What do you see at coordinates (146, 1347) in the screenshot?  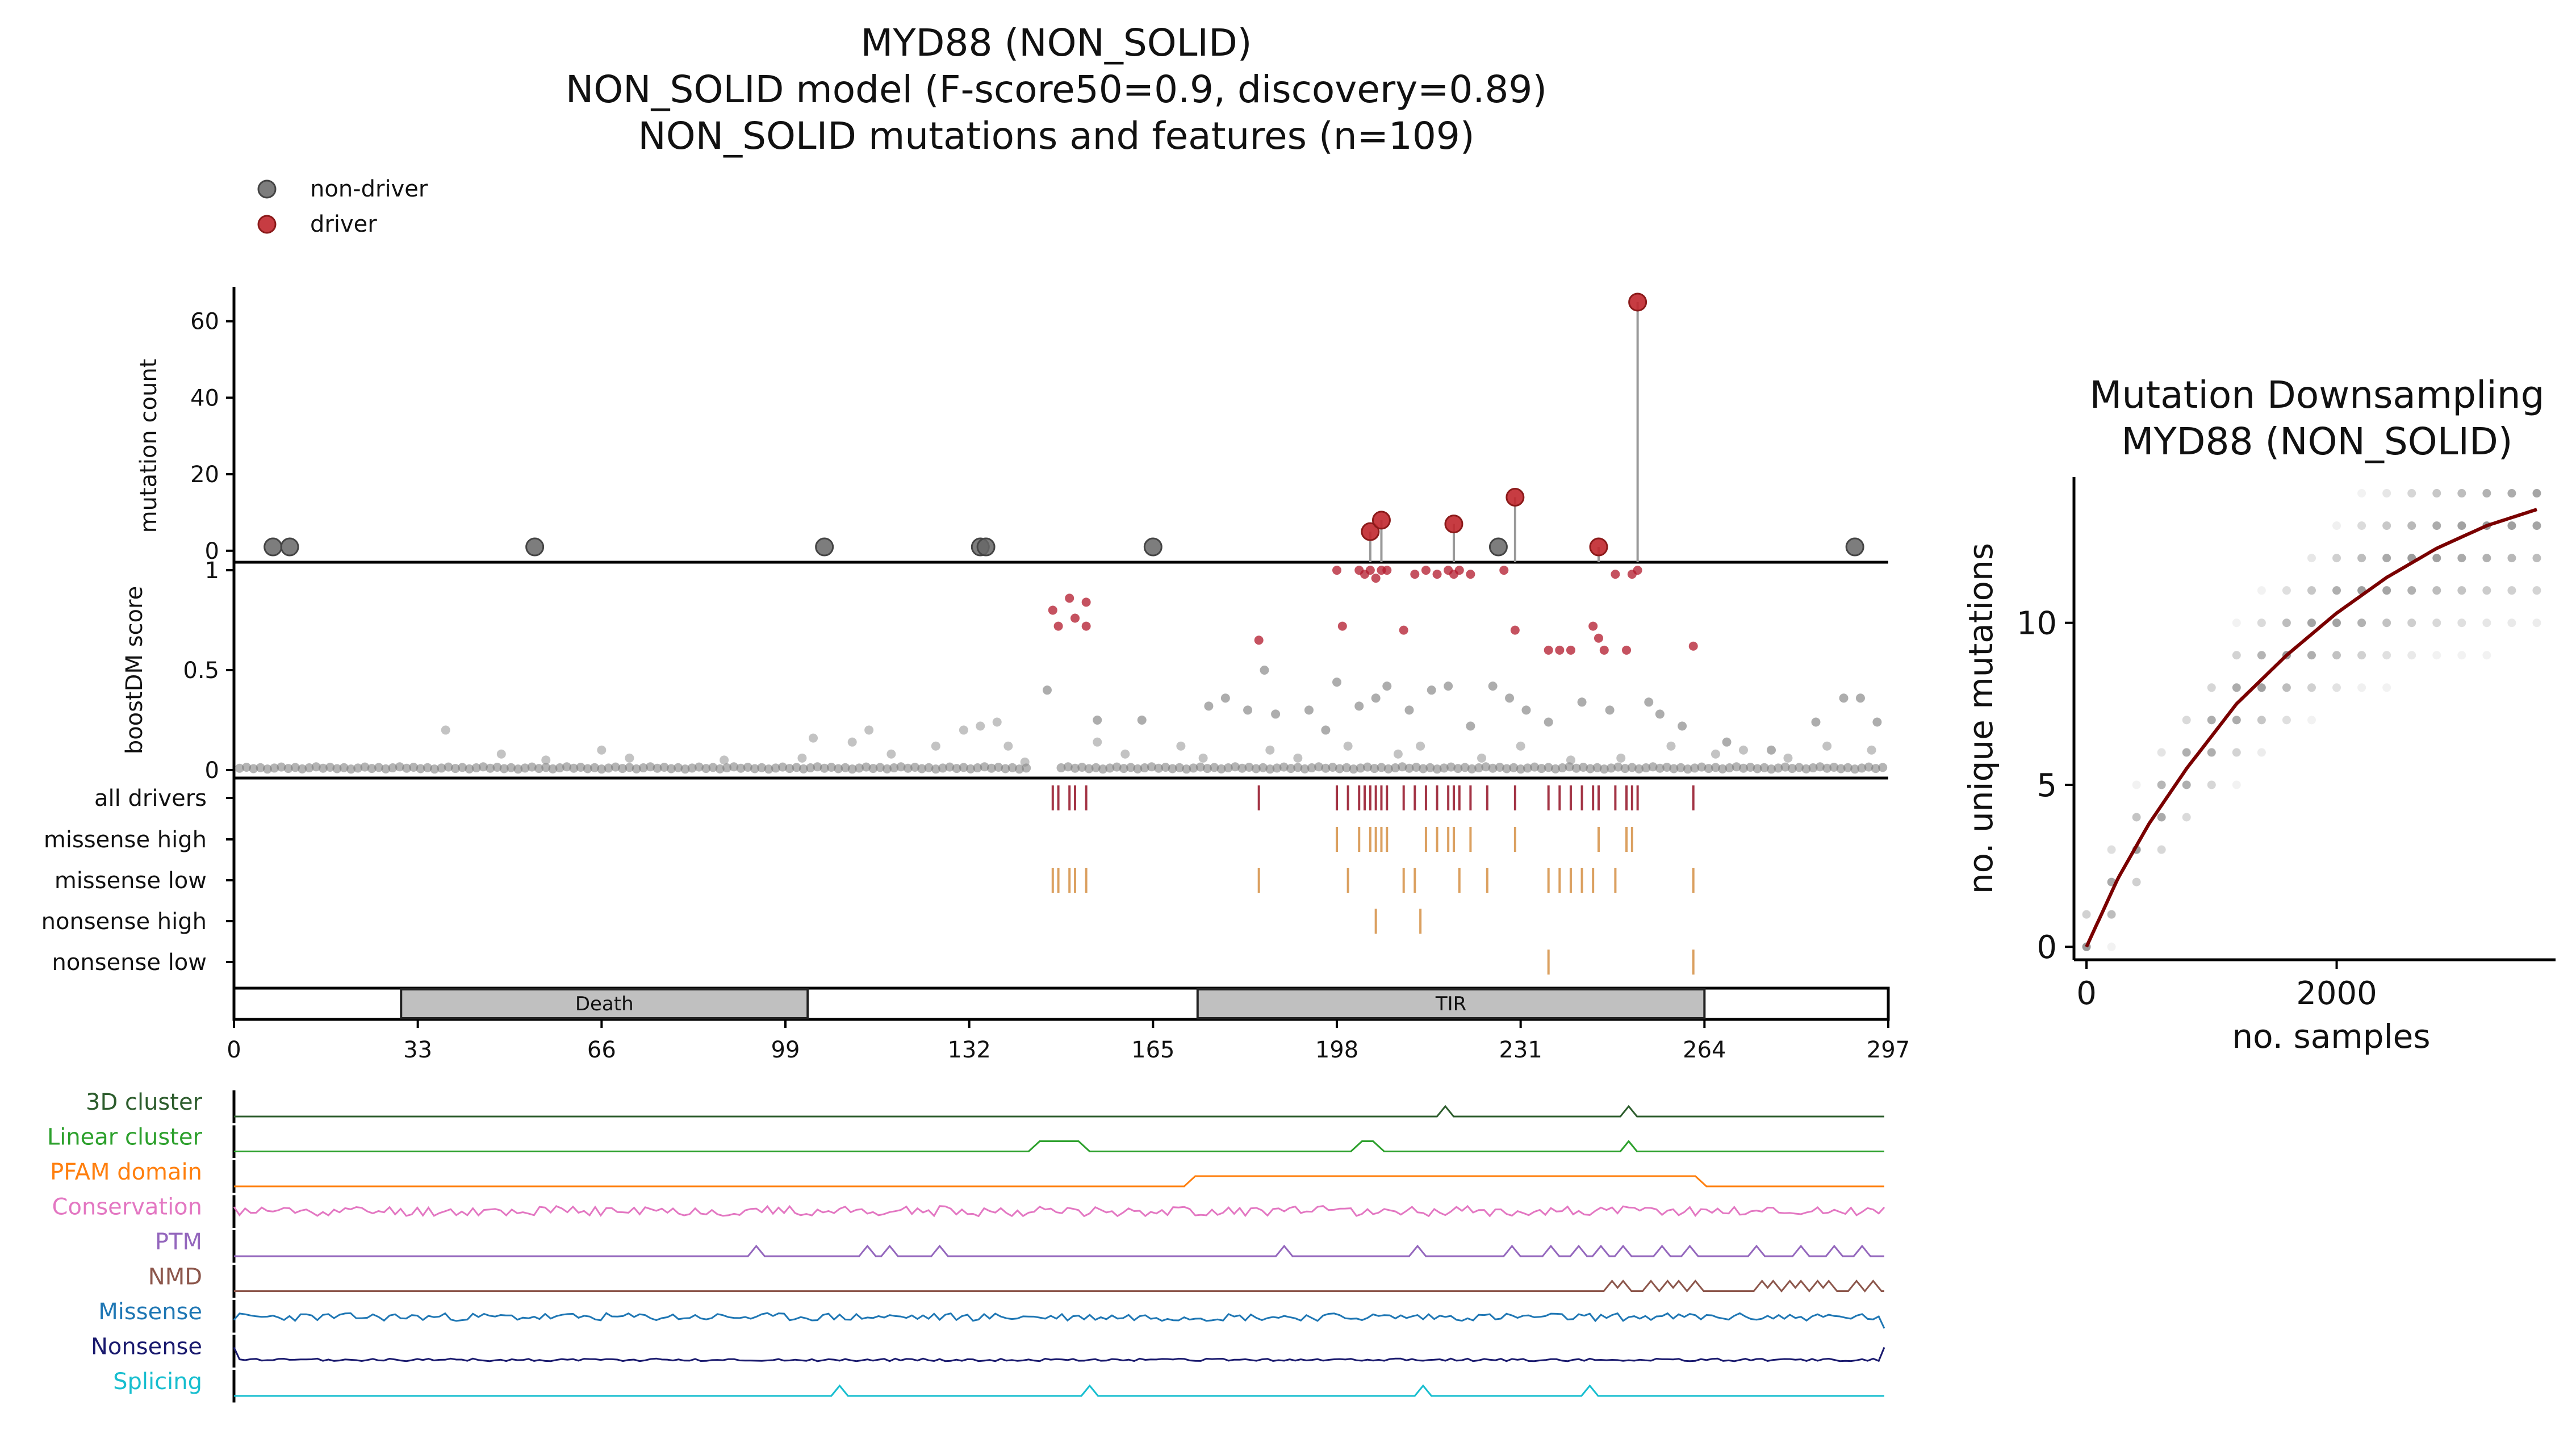 I see `feature-label: Nonsense` at bounding box center [146, 1347].